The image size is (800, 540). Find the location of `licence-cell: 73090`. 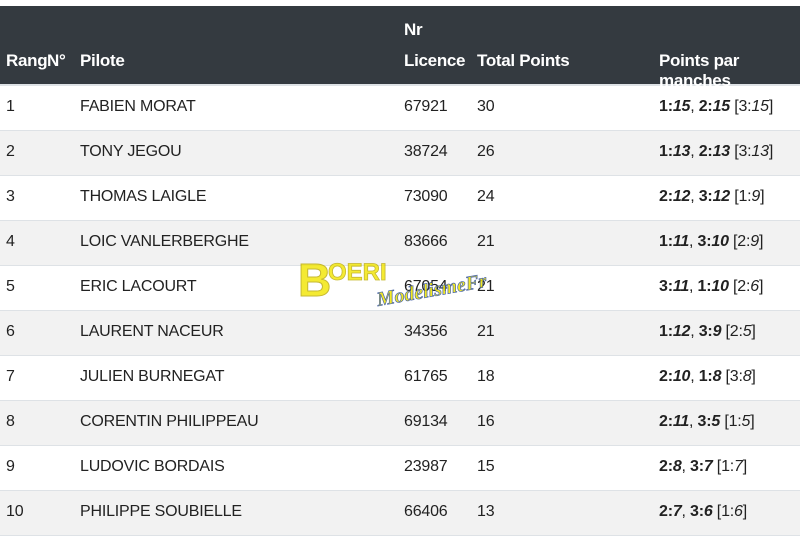

licence-cell: 73090 is located at coordinates (426, 196).